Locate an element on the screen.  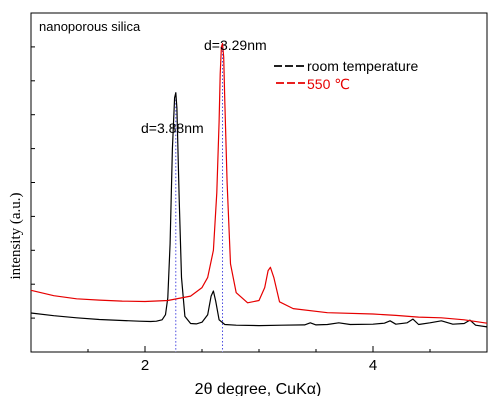
legend-label-550c: 550 ℃ is located at coordinates (328, 84).